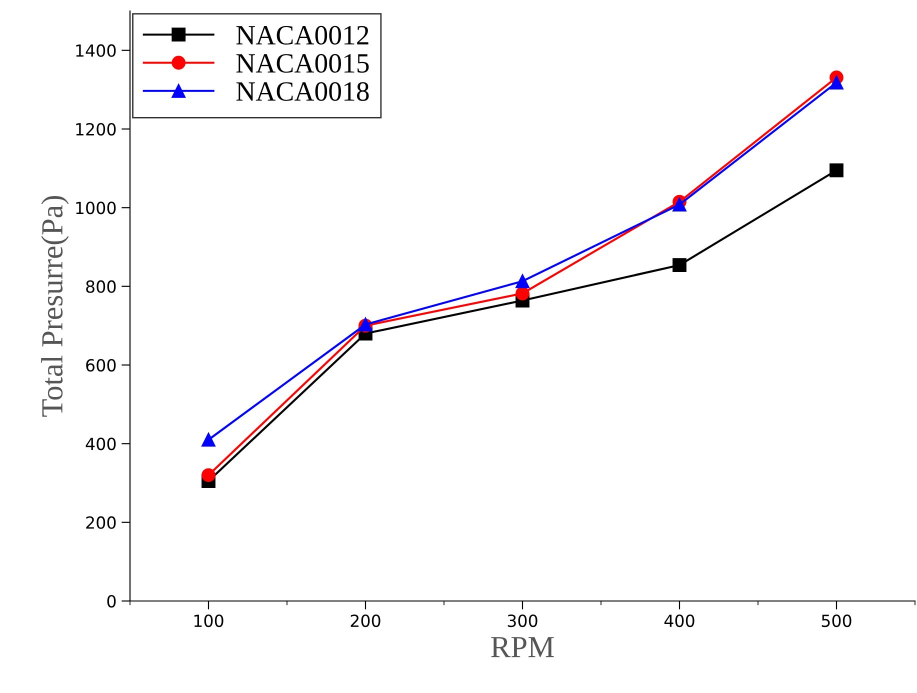  I want to click on x-tick-label: 400, so click(679, 621).